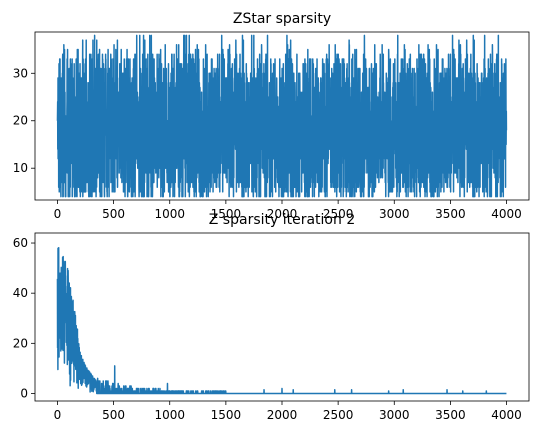 The height and width of the screenshot is (435, 546). I want to click on y-tick-label: 30, so click(20, 73).